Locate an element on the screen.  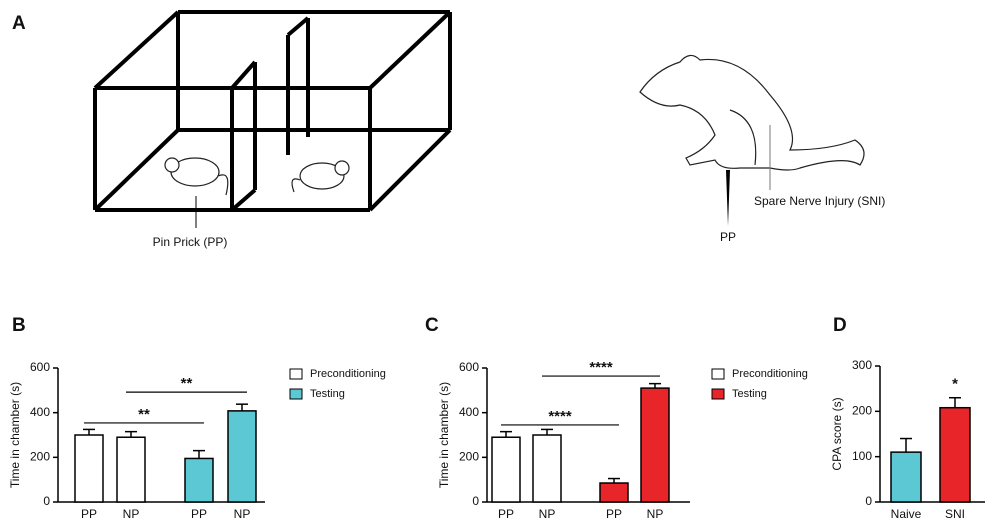
y-tick-label: 300 is located at coordinates (862, 365).